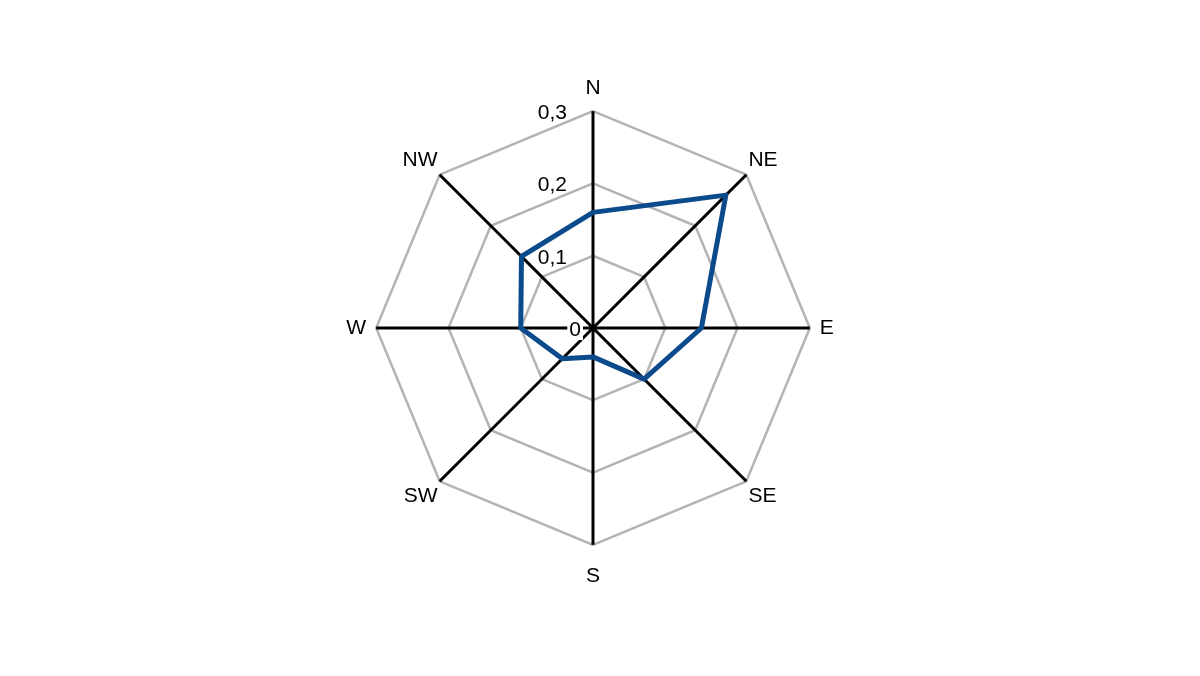 The height and width of the screenshot is (676, 1200). What do you see at coordinates (420, 494) in the screenshot?
I see `spoke-label: SW` at bounding box center [420, 494].